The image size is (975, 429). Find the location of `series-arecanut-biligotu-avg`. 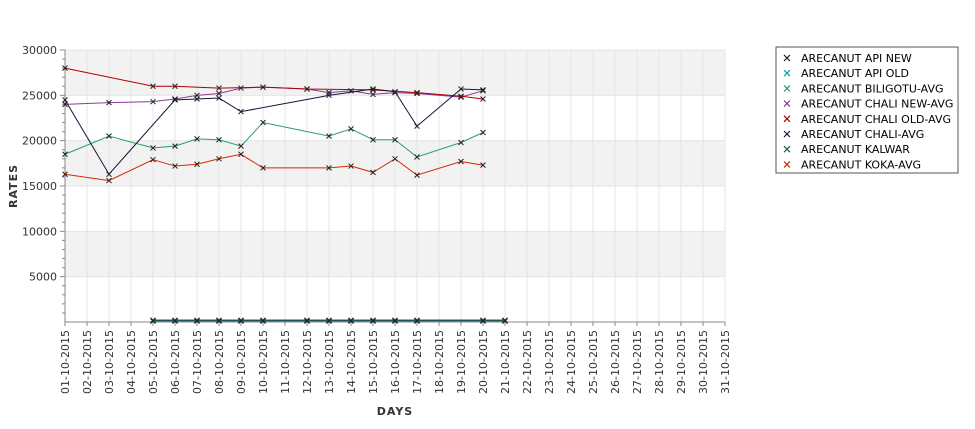

series-arecanut-biligotu-avg is located at coordinates (274, 139).